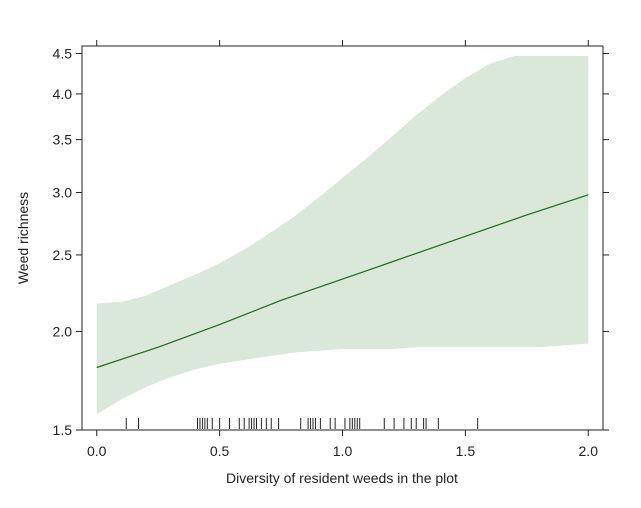 The image size is (641, 508). What do you see at coordinates (23, 238) in the screenshot?
I see `y-axis-label: Weed richness` at bounding box center [23, 238].